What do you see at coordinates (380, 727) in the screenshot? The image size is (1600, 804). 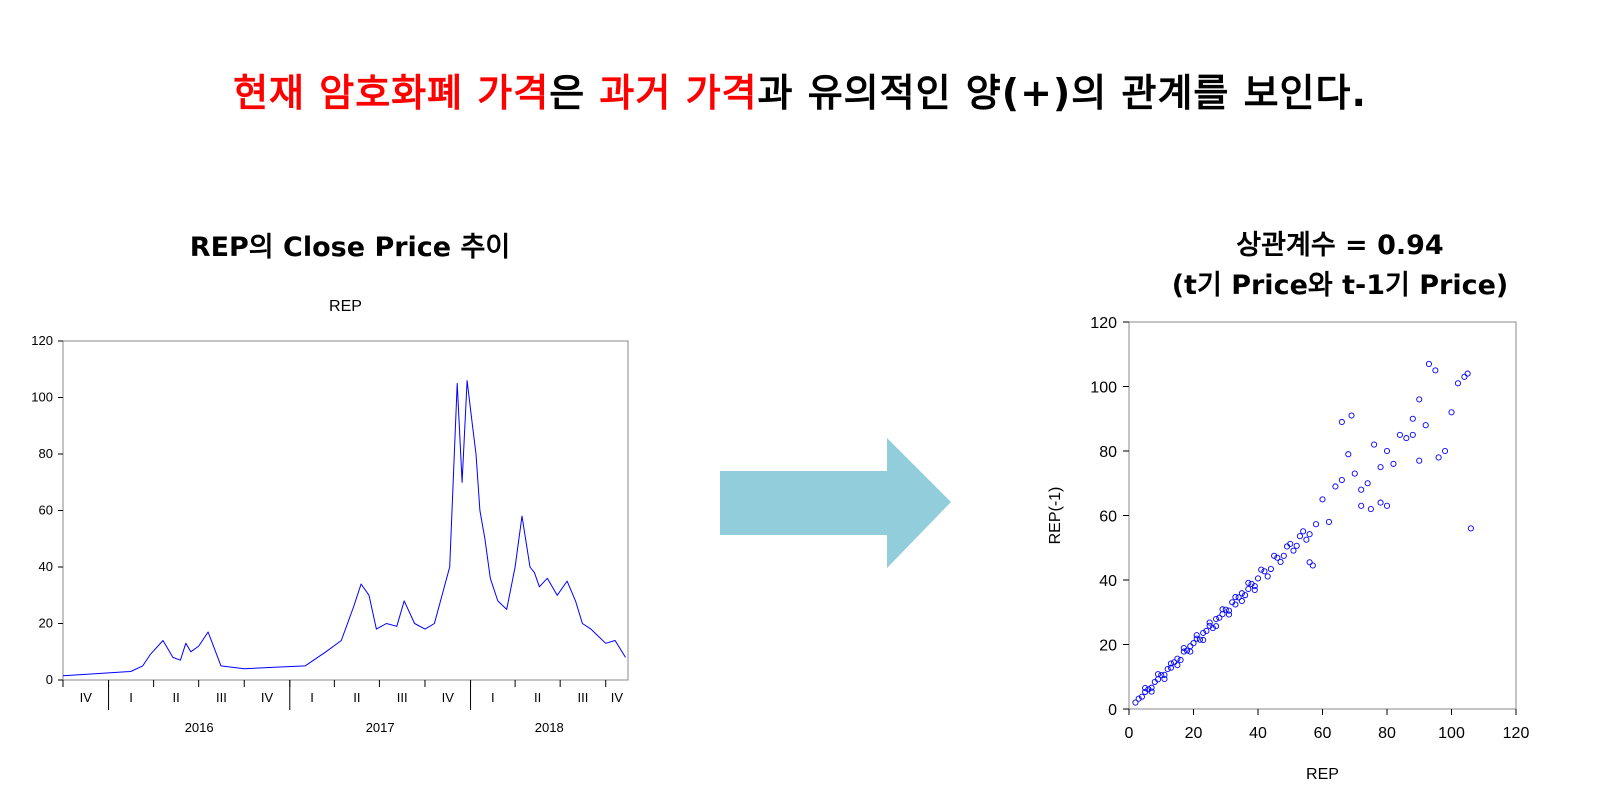 I see `x-year-label: 2017` at bounding box center [380, 727].